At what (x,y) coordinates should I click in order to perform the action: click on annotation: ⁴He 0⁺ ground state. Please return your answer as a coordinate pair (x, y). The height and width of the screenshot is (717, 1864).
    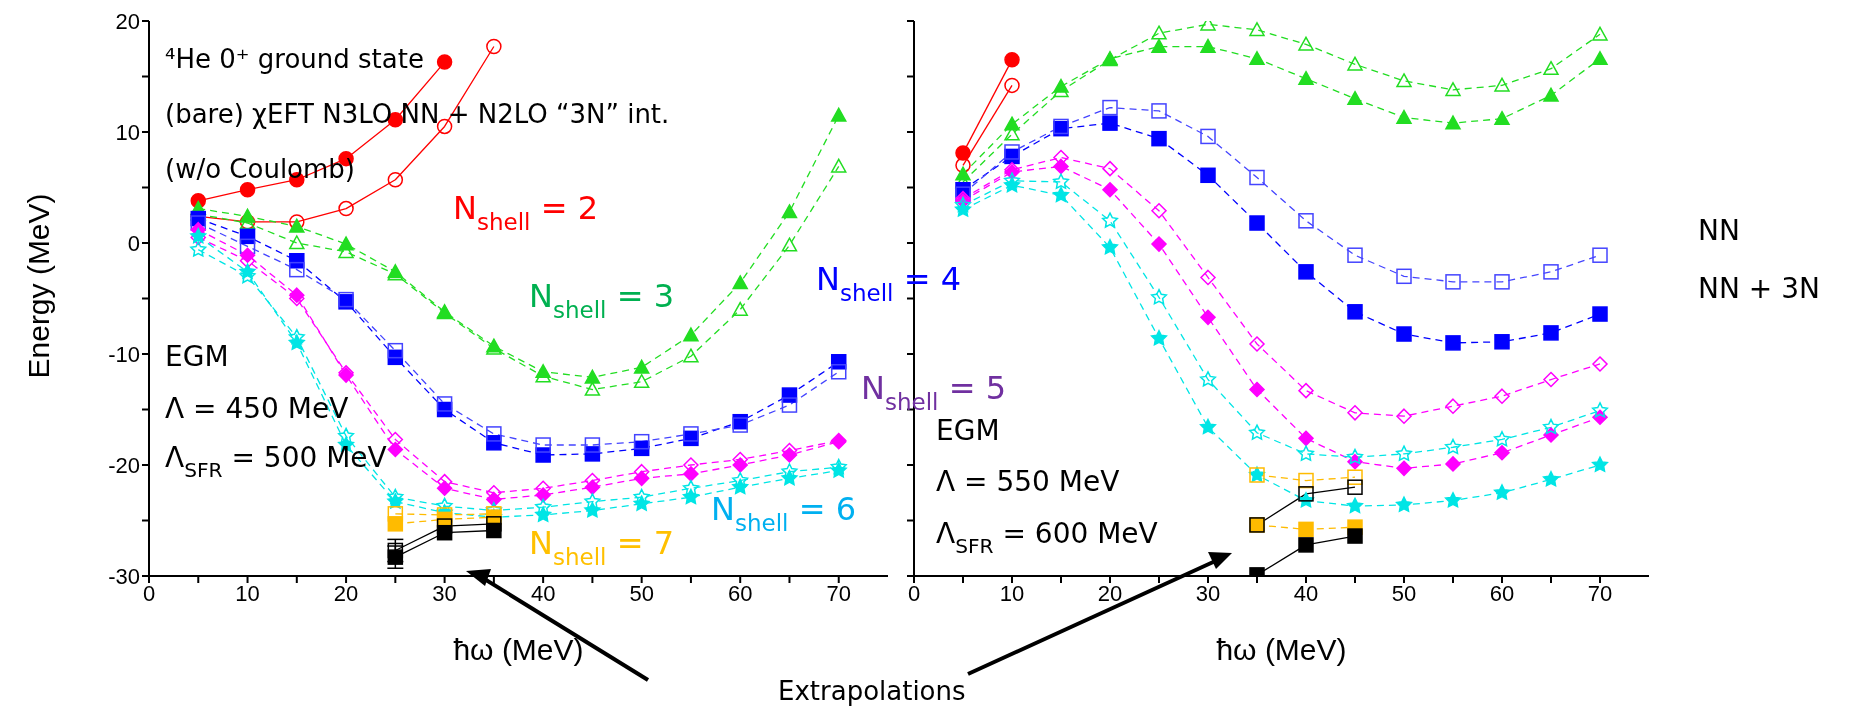
    Looking at the image, I should click on (294, 58).